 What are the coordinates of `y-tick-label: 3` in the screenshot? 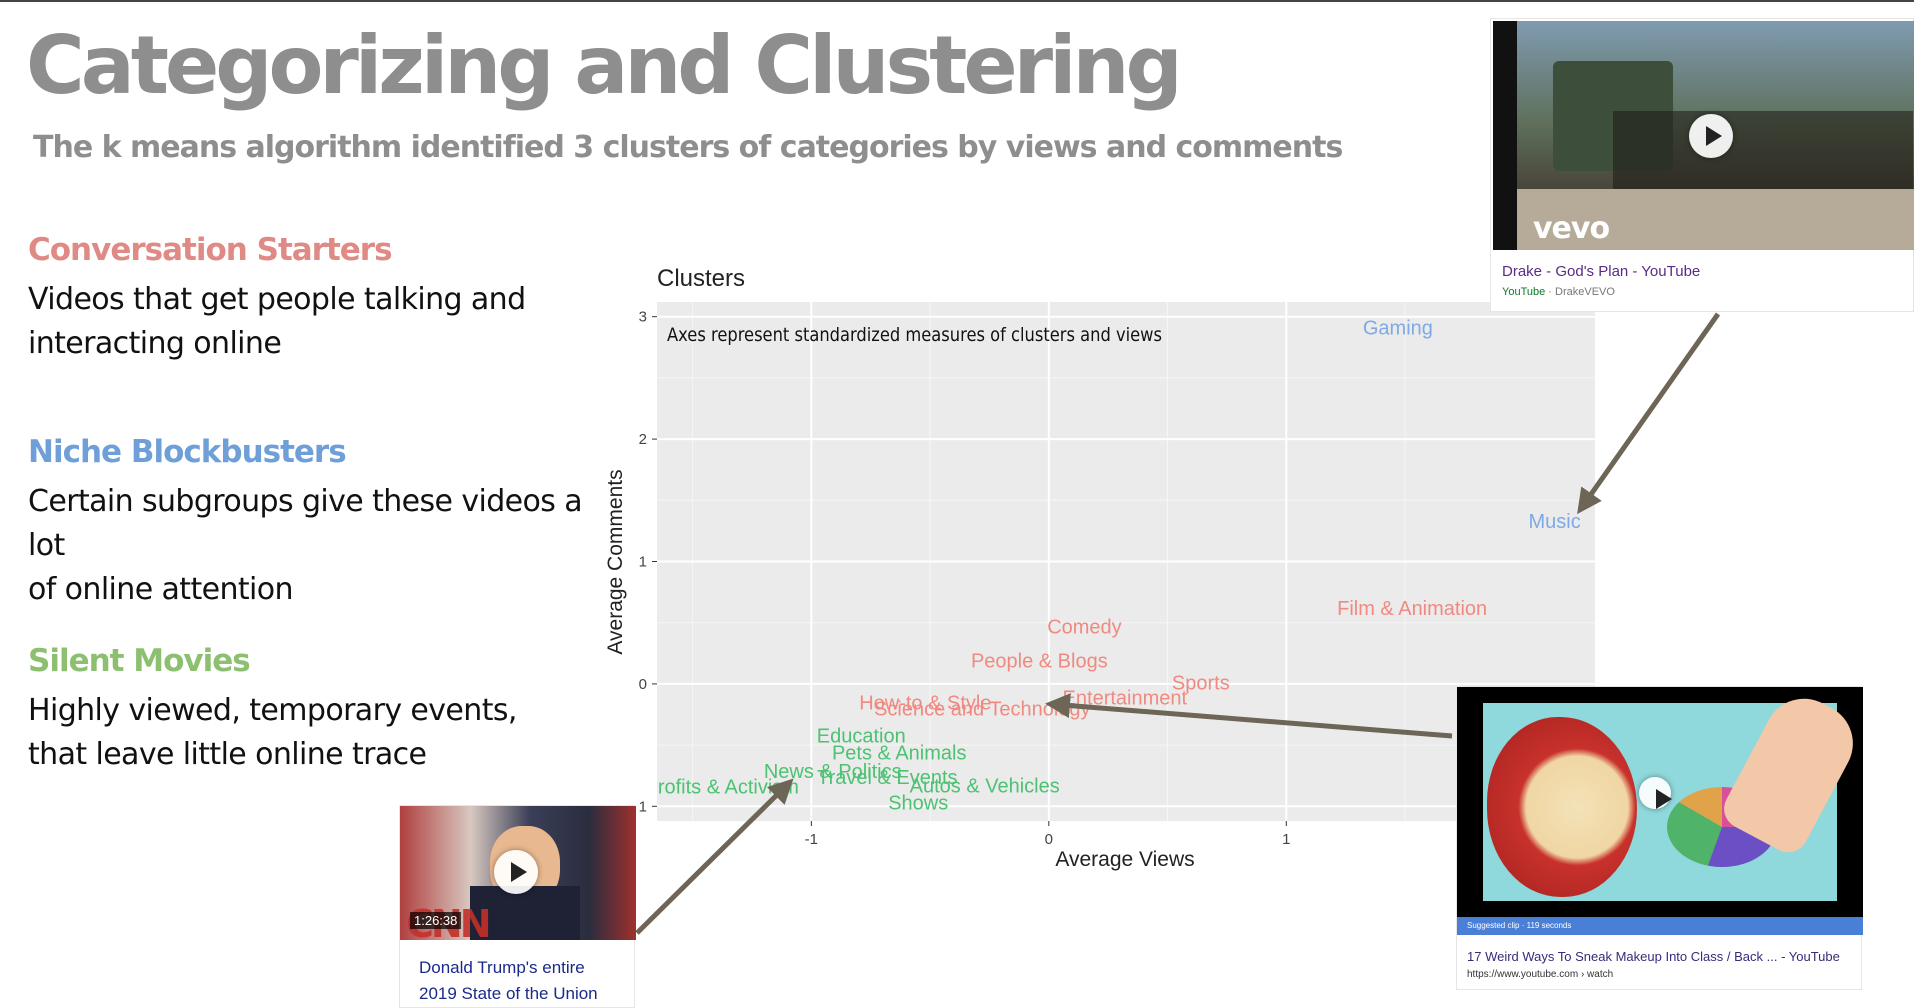 It's located at (643, 317).